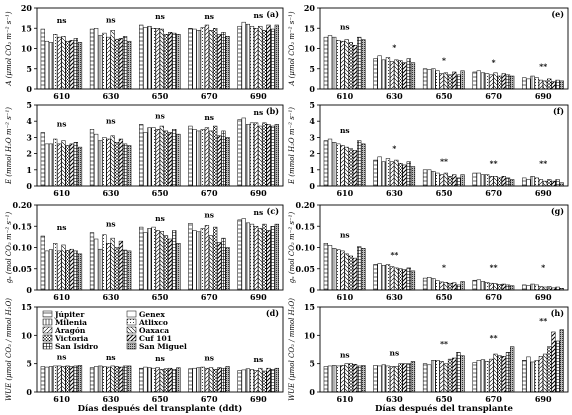  I want to click on bar-650-oaxaca, so click(161, 59).